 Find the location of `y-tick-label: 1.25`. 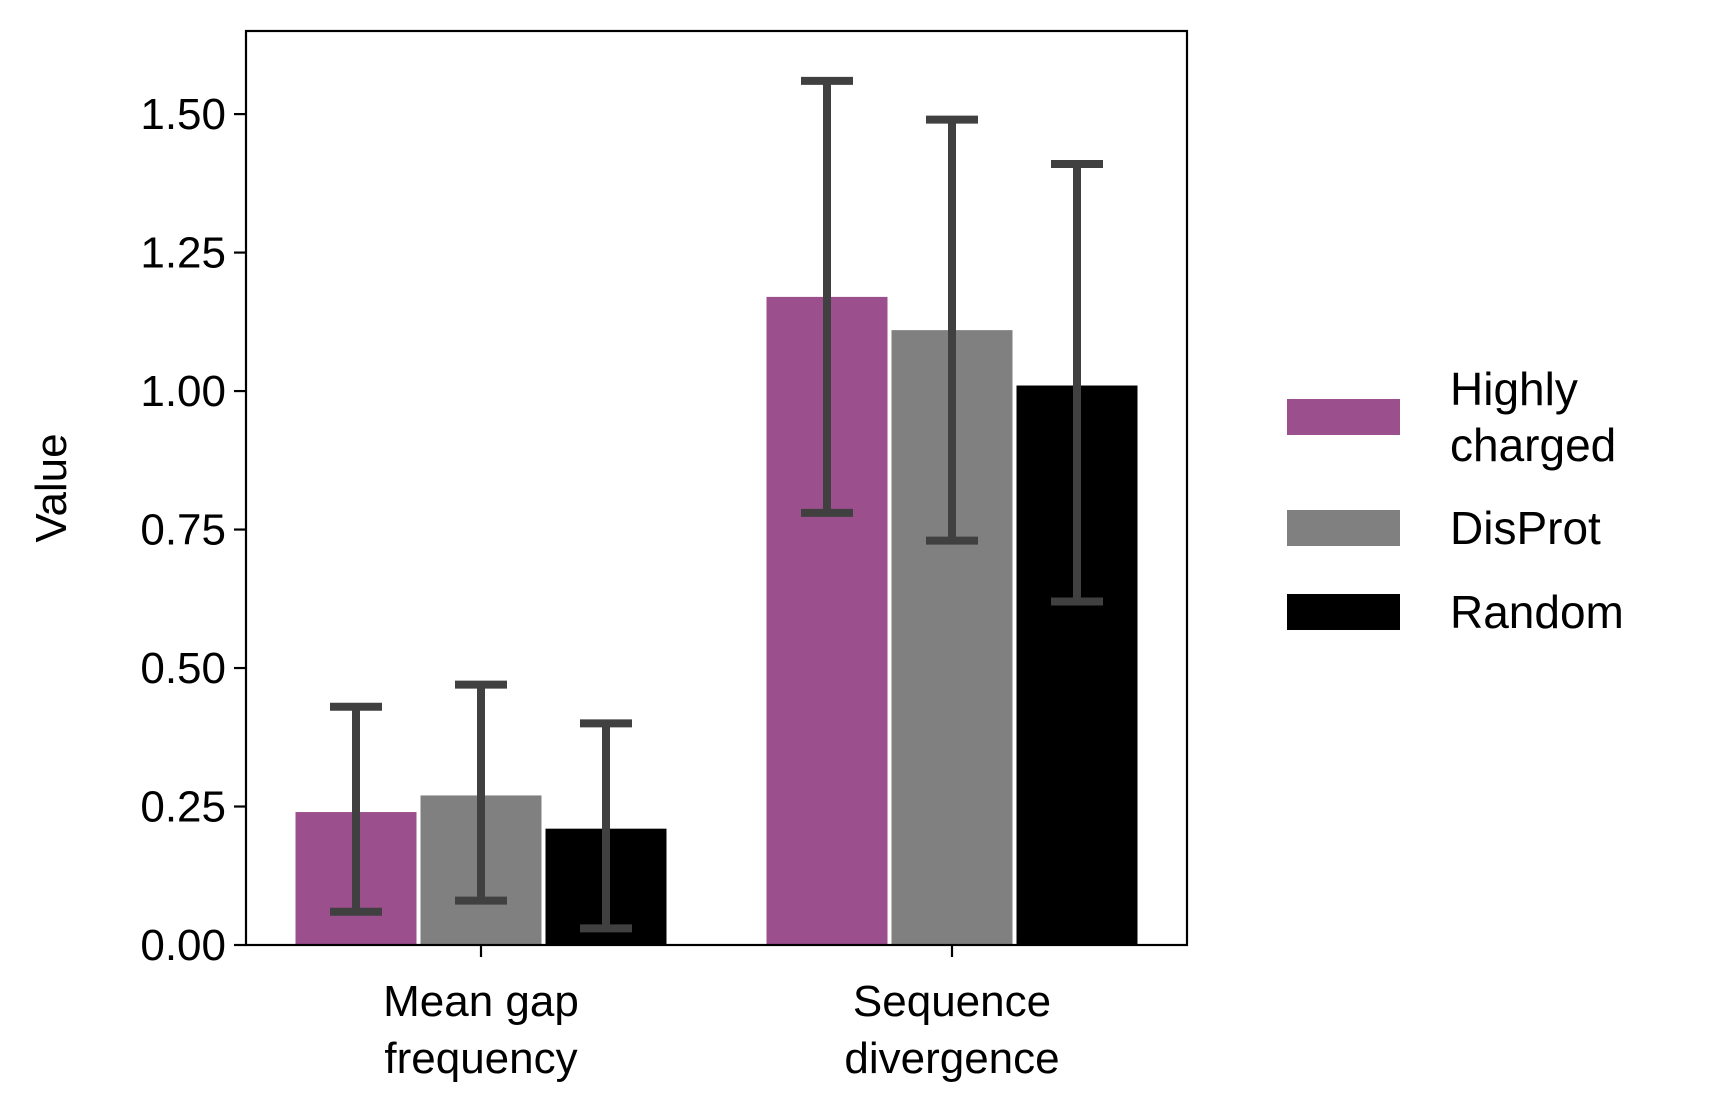

y-tick-label: 1.25 is located at coordinates (183, 253).